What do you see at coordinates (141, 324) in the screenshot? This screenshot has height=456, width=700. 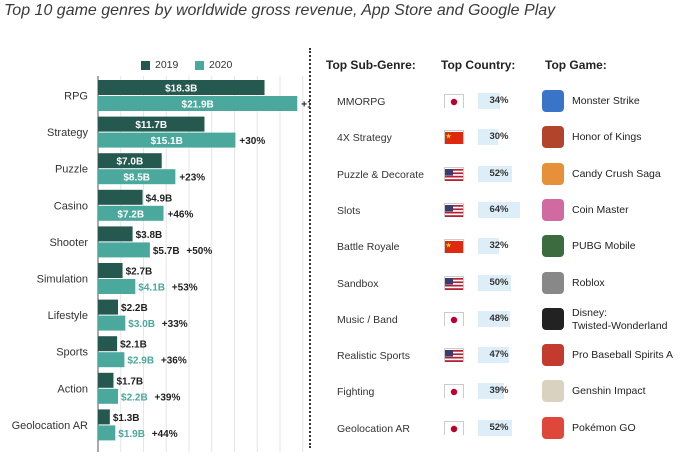 I see `value-label-2020: $3.0B` at bounding box center [141, 324].